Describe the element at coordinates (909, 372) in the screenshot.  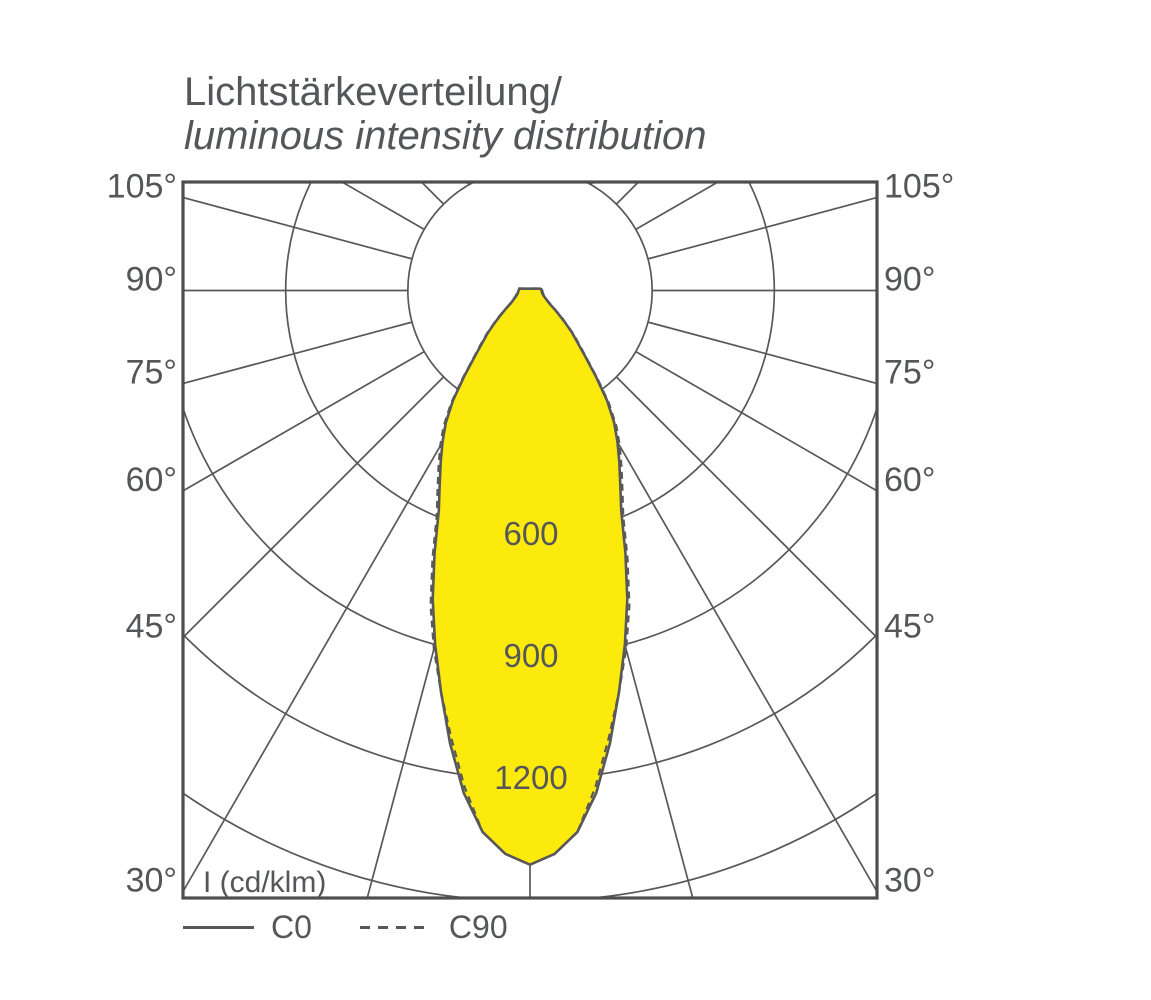
I see `angle-label-right-75: 75°` at that location.